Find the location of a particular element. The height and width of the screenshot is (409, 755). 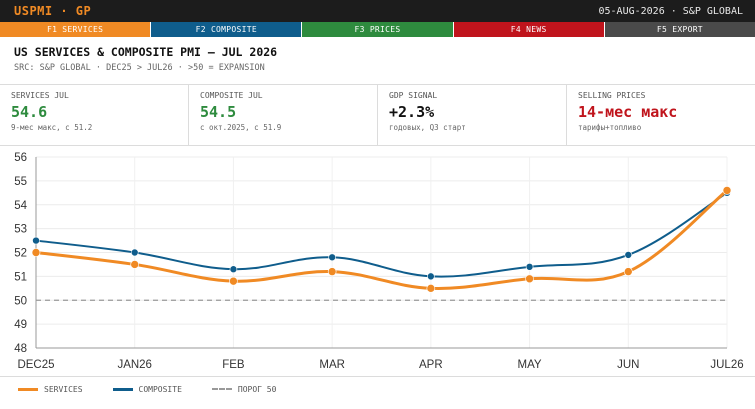

x-tick-label: MAY is located at coordinates (530, 365).